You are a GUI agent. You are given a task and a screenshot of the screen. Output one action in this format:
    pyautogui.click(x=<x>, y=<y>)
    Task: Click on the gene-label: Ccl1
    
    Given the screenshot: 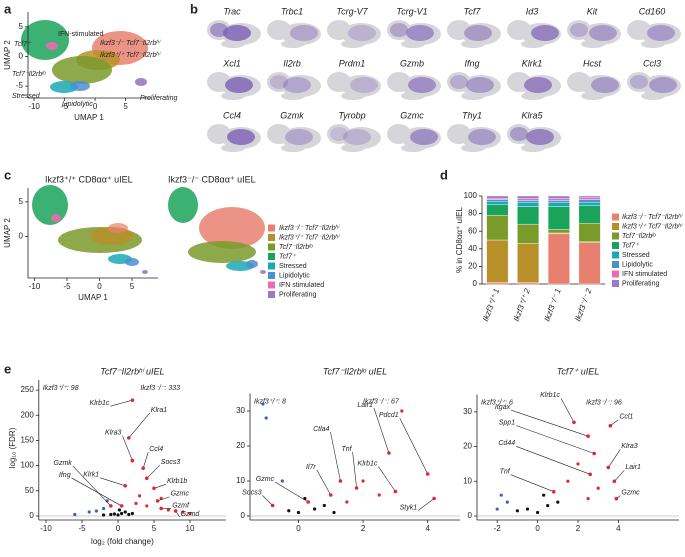 What is the action you would take?
    pyautogui.click(x=626, y=417)
    